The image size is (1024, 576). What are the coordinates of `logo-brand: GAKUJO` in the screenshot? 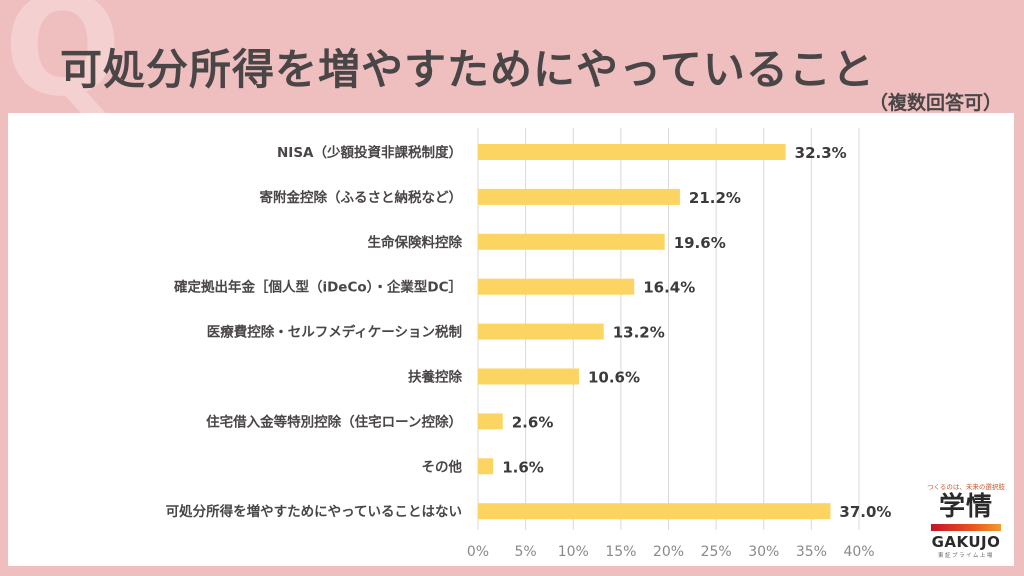 It's located at (966, 542).